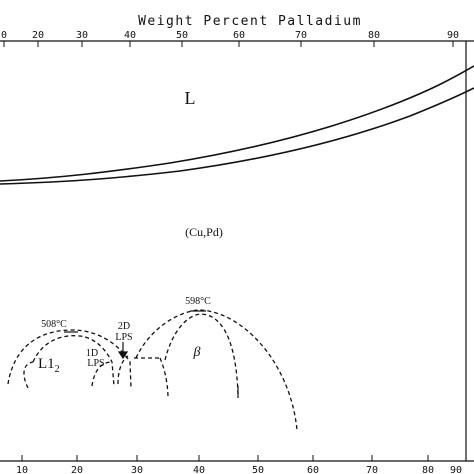 This screenshot has height=474, width=474. What do you see at coordinates (239, 35) in the screenshot?
I see `top-tick-label-60: 60` at bounding box center [239, 35].